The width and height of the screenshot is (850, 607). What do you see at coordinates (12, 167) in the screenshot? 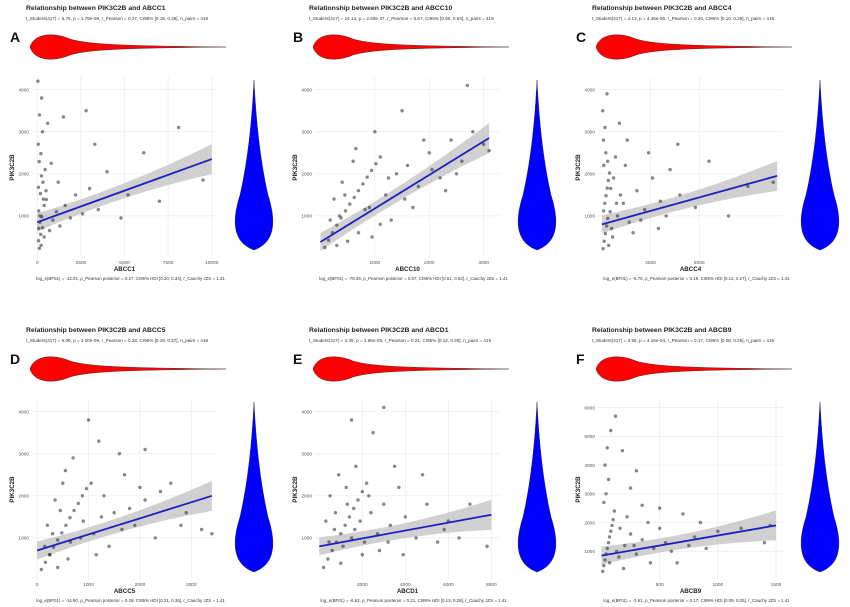
I see `y-axis-label: PIK3C2B` at bounding box center [12, 167].